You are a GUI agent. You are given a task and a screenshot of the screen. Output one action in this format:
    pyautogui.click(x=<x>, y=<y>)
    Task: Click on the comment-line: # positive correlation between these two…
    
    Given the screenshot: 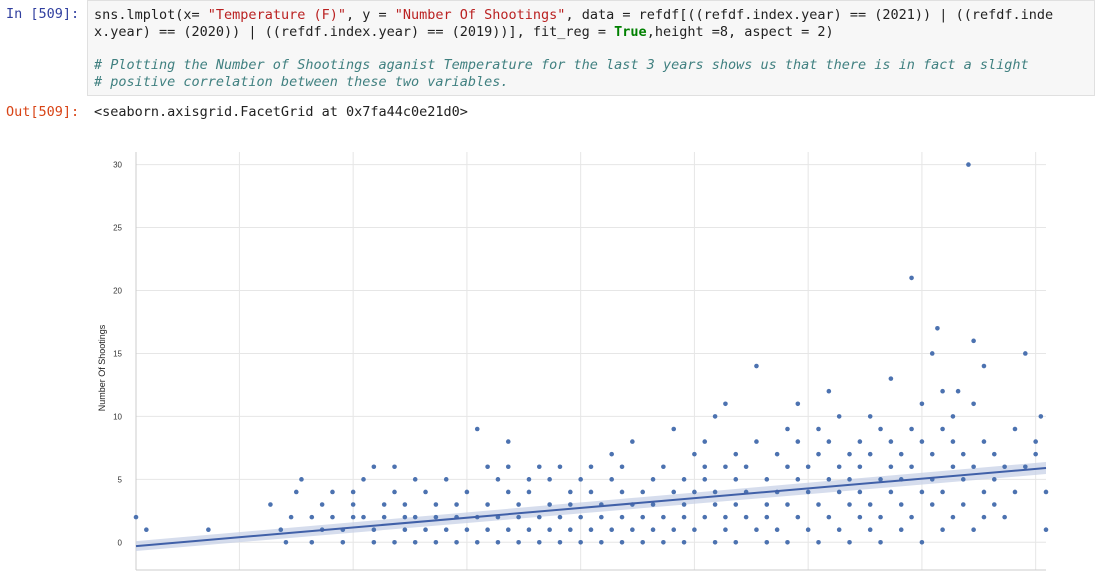 What is the action you would take?
    pyautogui.click(x=301, y=82)
    